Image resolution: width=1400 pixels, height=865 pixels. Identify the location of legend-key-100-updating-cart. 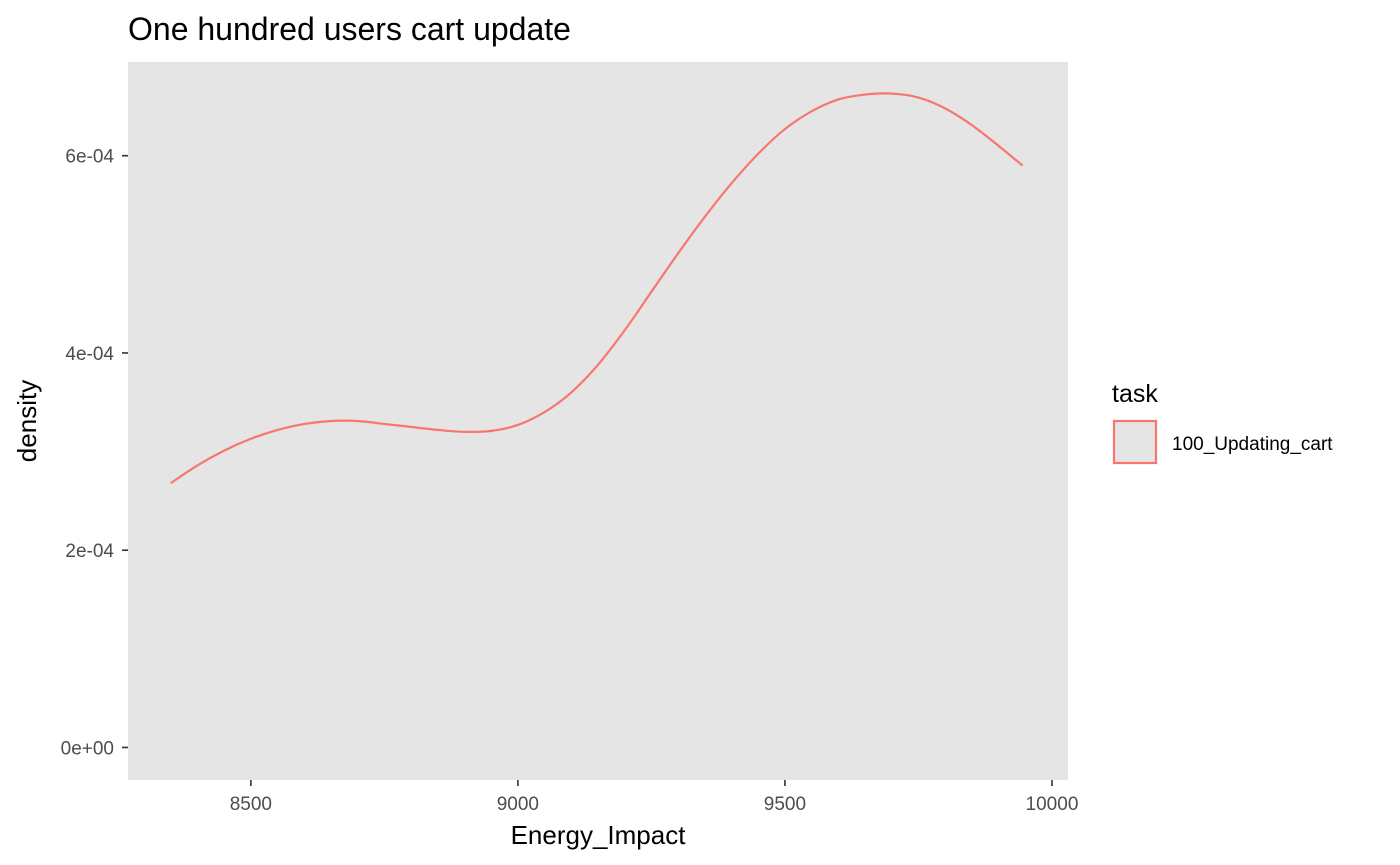
(1135, 442).